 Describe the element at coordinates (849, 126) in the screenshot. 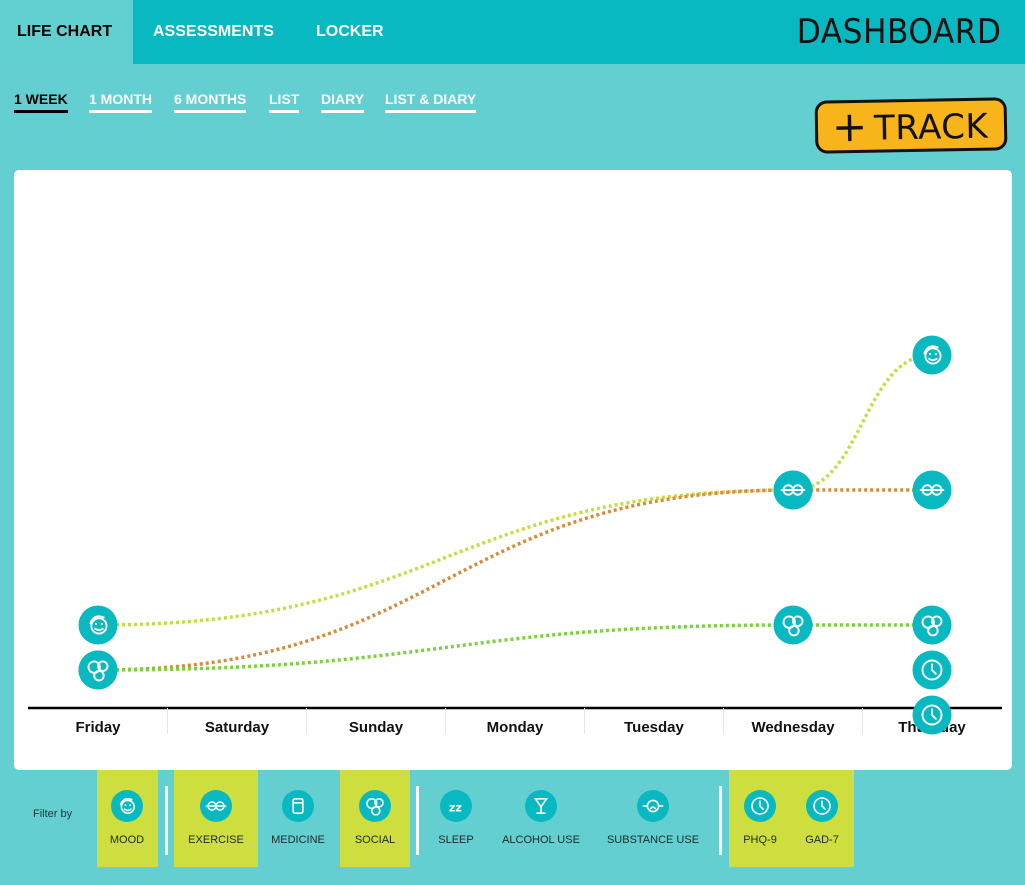

I see `plus-icon: +` at that location.